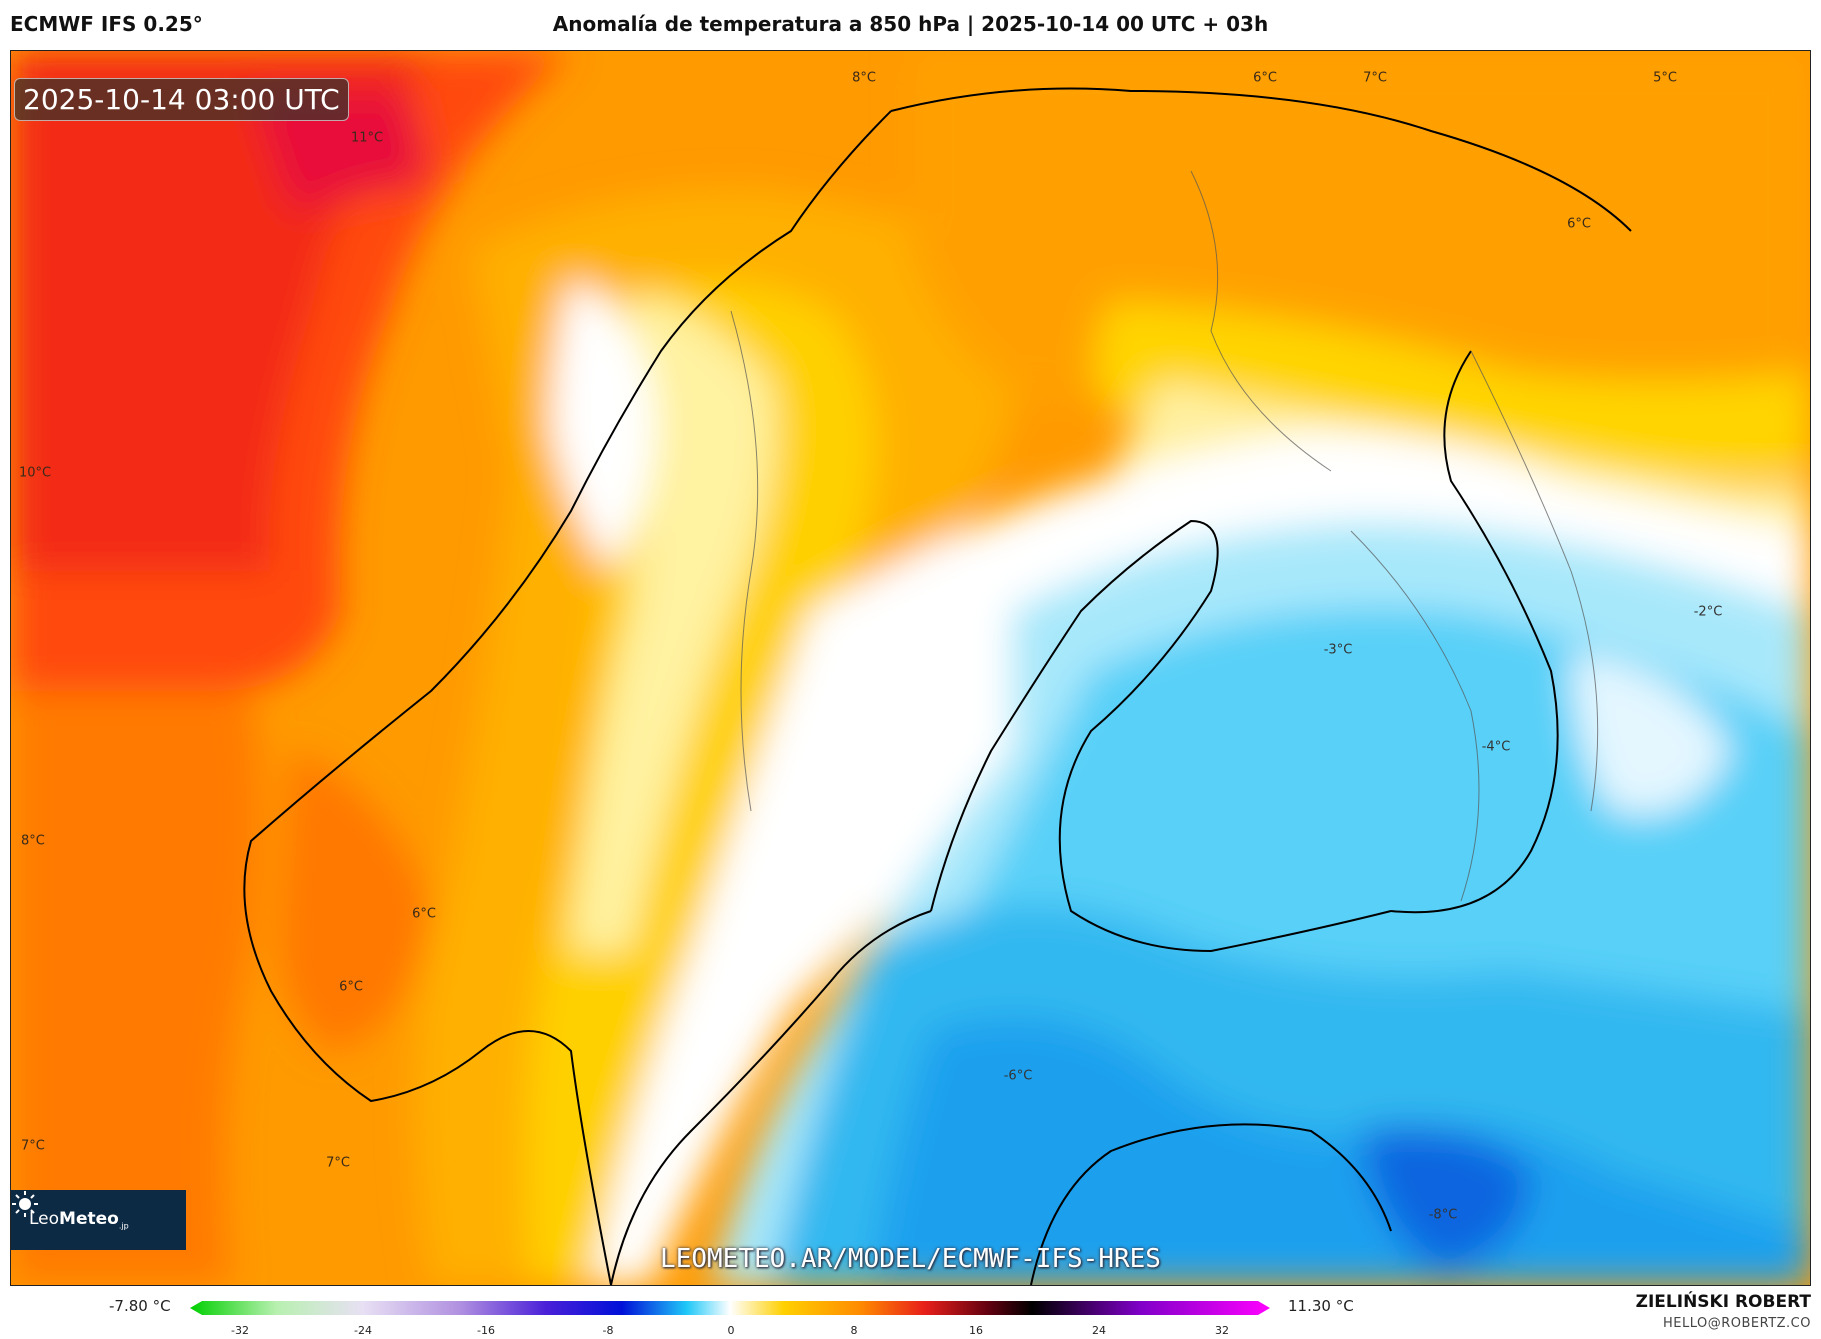 The width and height of the screenshot is (1821, 1339). Describe the element at coordinates (1338, 650) in the screenshot. I see `isotherm-label: -3°C` at that location.